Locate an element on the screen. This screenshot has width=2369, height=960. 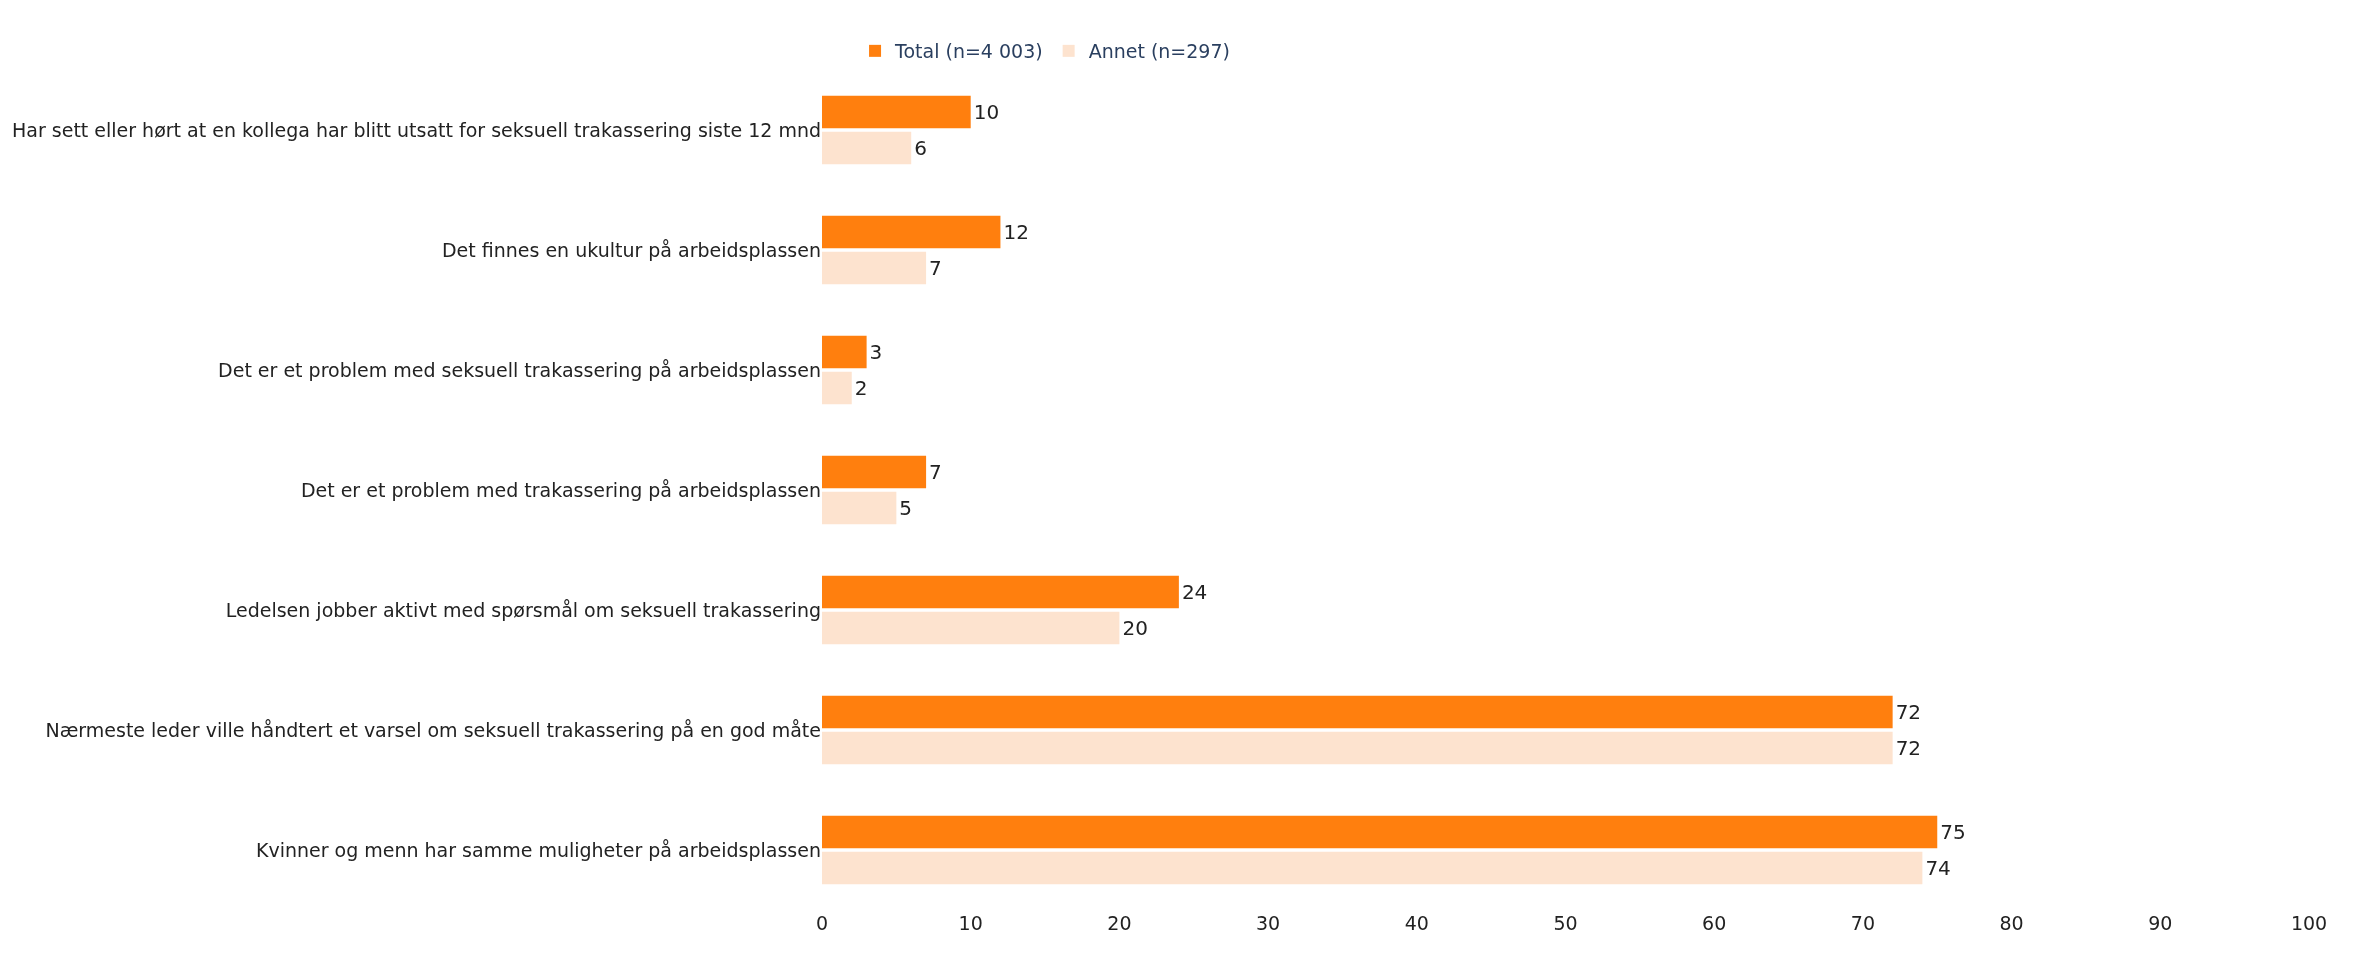
y-tick-label: Har sett eller hørt at en kollega har blitt utsatt for seksuell trakassering siste 12 mnd is located at coordinates (416, 129).